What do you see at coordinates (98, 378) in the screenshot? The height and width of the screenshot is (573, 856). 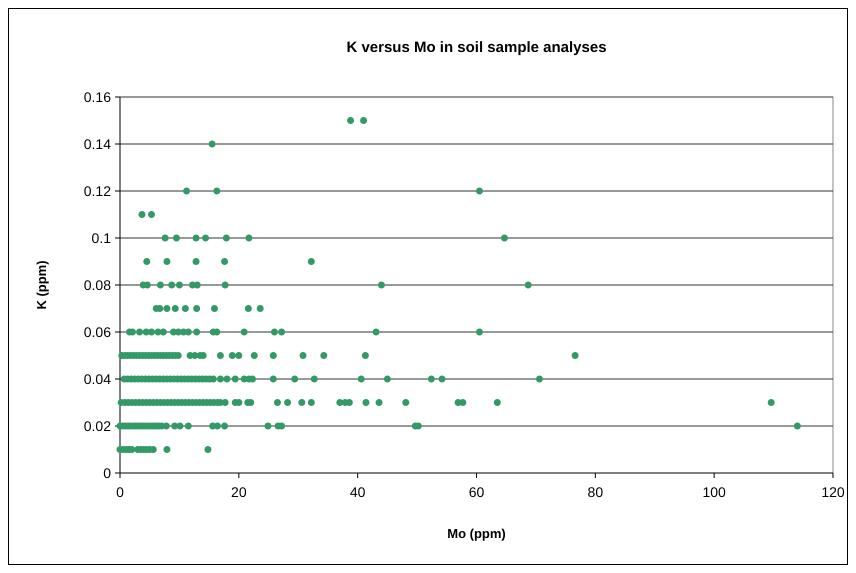 I see `y-tick-label: 0.04` at bounding box center [98, 378].